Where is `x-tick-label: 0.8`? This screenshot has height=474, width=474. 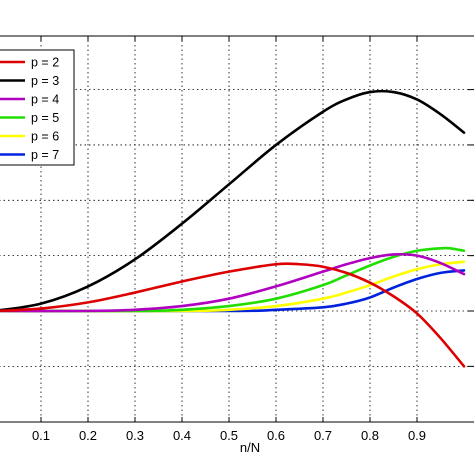 x-tick-label: 0.8 is located at coordinates (370, 435).